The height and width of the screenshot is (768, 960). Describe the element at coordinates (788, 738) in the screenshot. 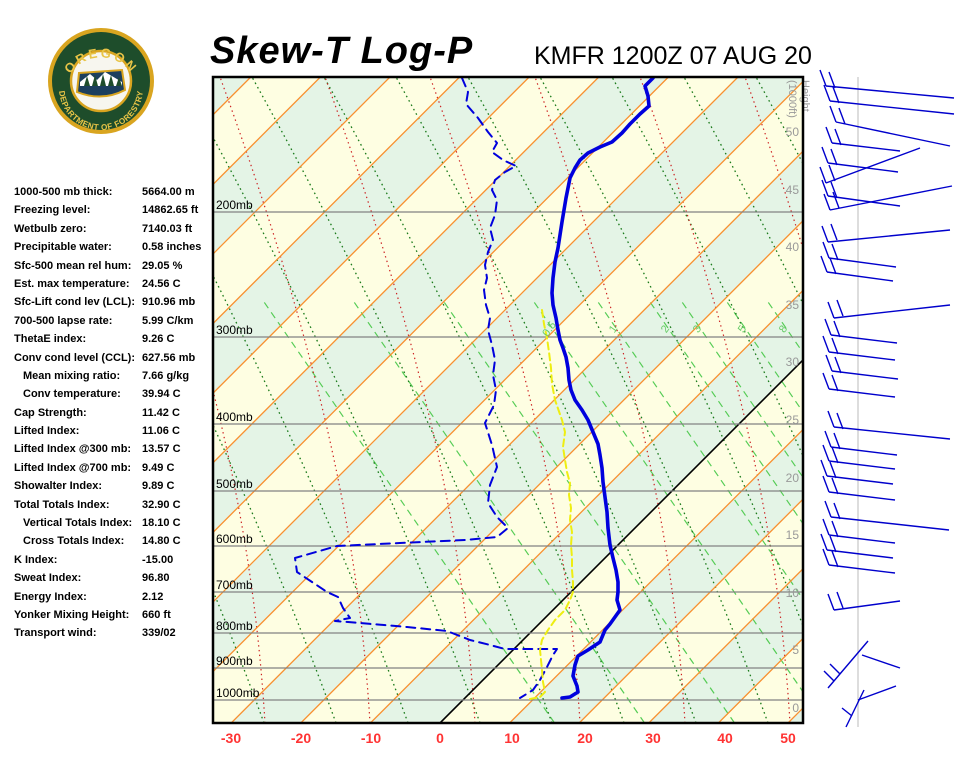

I see `temp-axis-label: 50` at that location.